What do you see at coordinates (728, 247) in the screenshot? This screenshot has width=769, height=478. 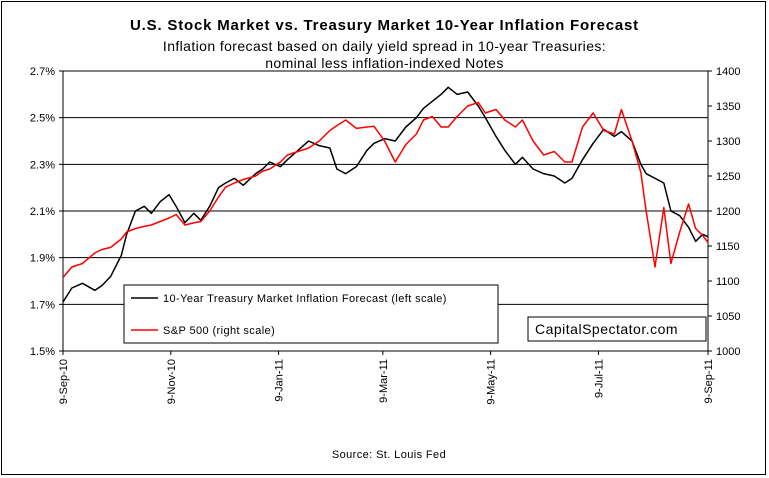 I see `right-tick-label: 1150` at bounding box center [728, 247].